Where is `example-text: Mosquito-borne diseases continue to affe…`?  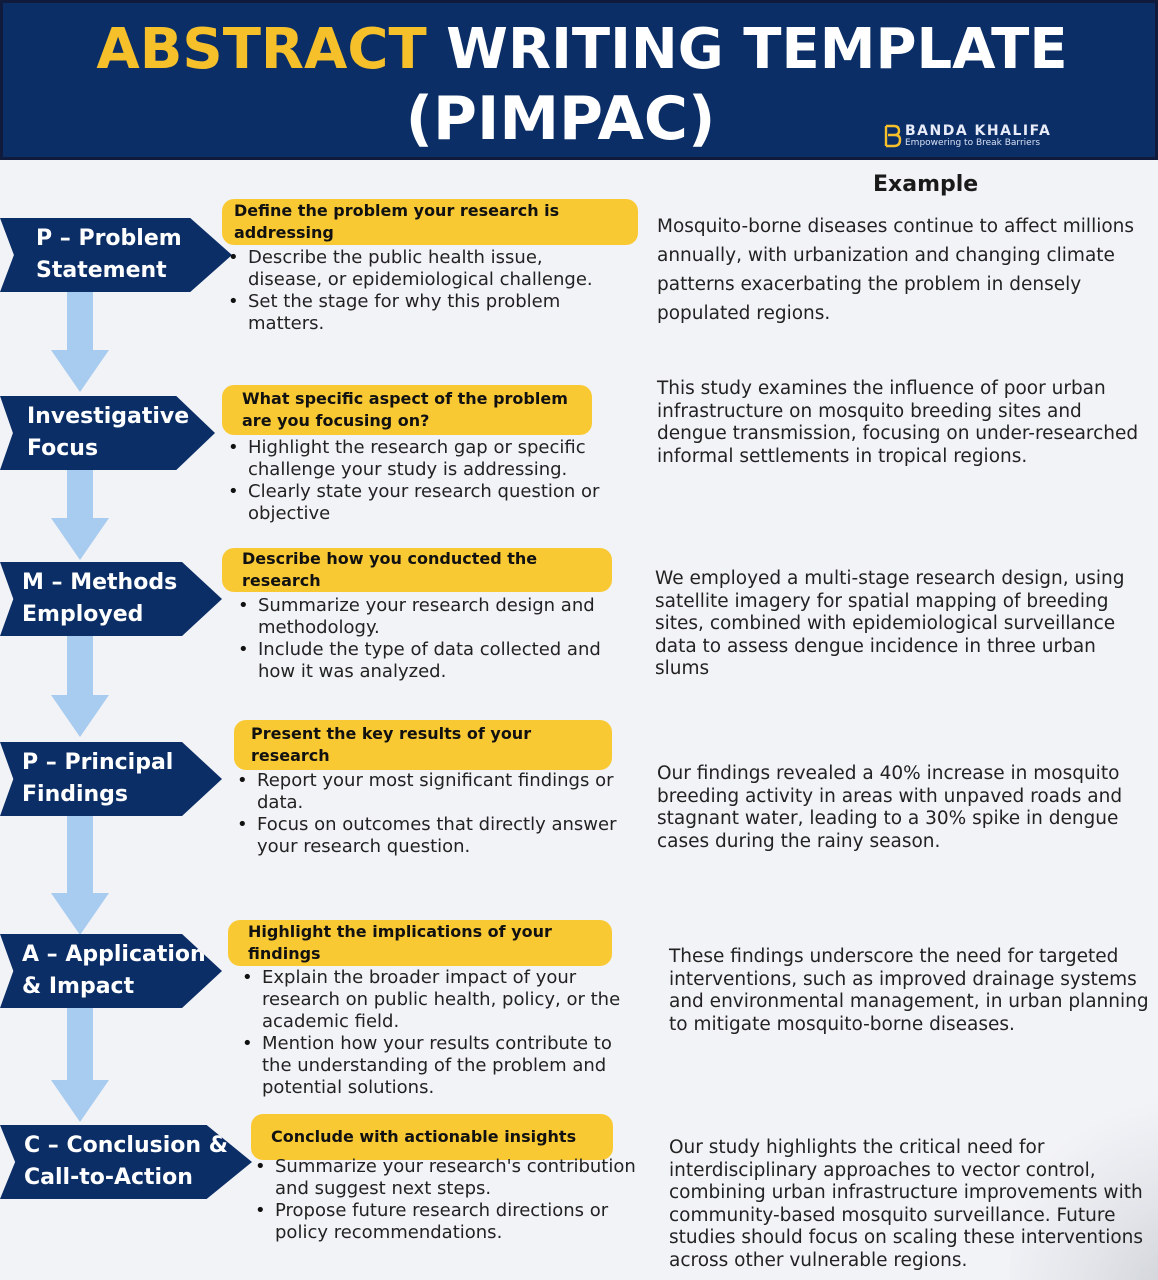 example-text: Mosquito-borne diseases continue to affe… is located at coordinates (896, 270).